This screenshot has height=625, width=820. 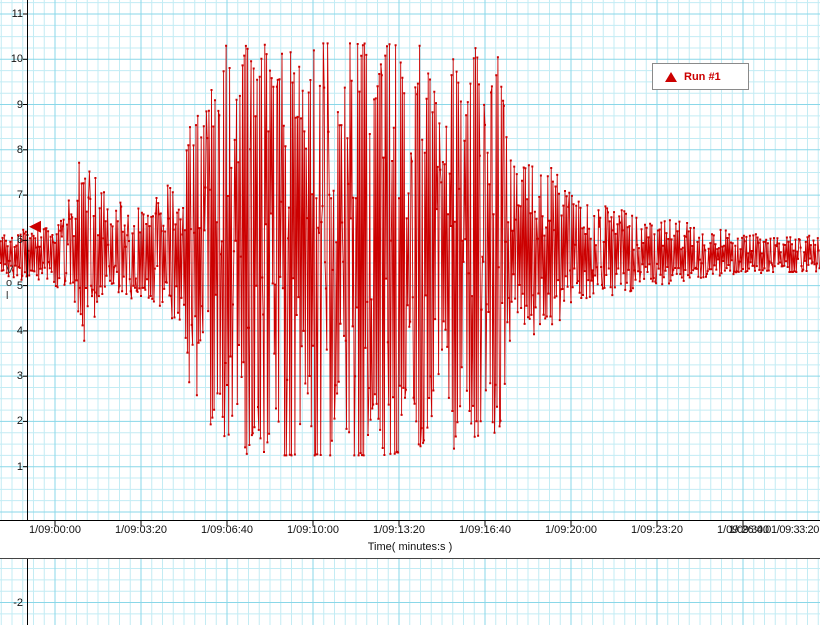 I want to click on run-triangle-icon, so click(x=671, y=76).